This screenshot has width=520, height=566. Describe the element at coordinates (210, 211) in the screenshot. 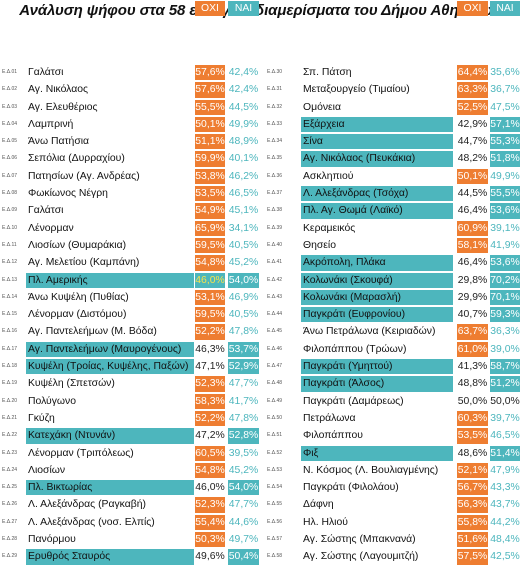

I see `oxi-percent: 54,9%` at that location.